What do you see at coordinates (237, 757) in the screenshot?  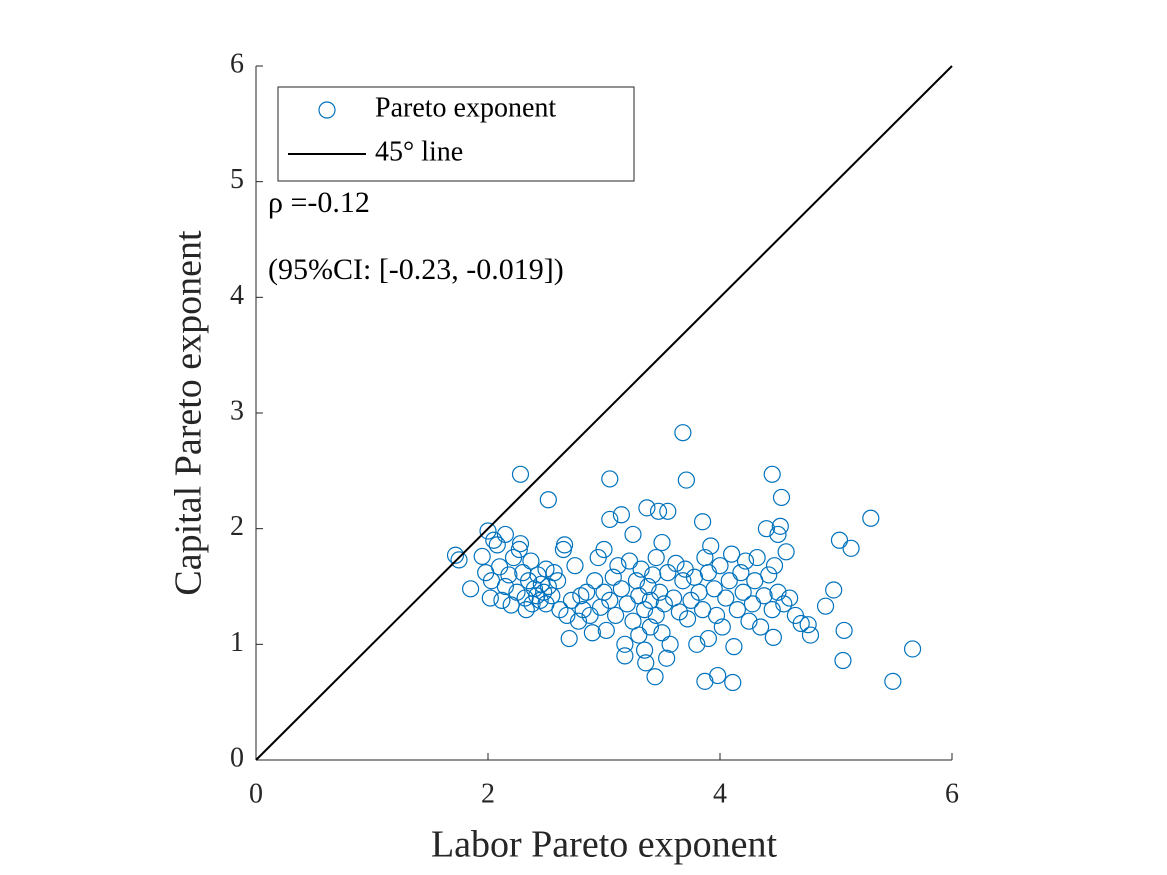 I see `y-tick-label: 0` at bounding box center [237, 757].